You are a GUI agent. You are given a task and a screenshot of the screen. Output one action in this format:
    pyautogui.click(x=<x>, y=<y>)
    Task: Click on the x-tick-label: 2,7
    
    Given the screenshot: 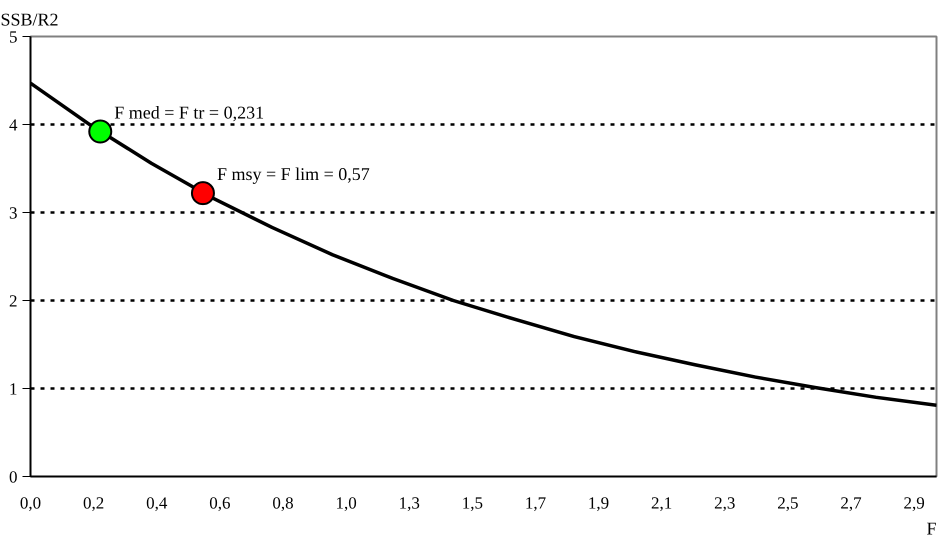 What is the action you would take?
    pyautogui.click(x=851, y=503)
    